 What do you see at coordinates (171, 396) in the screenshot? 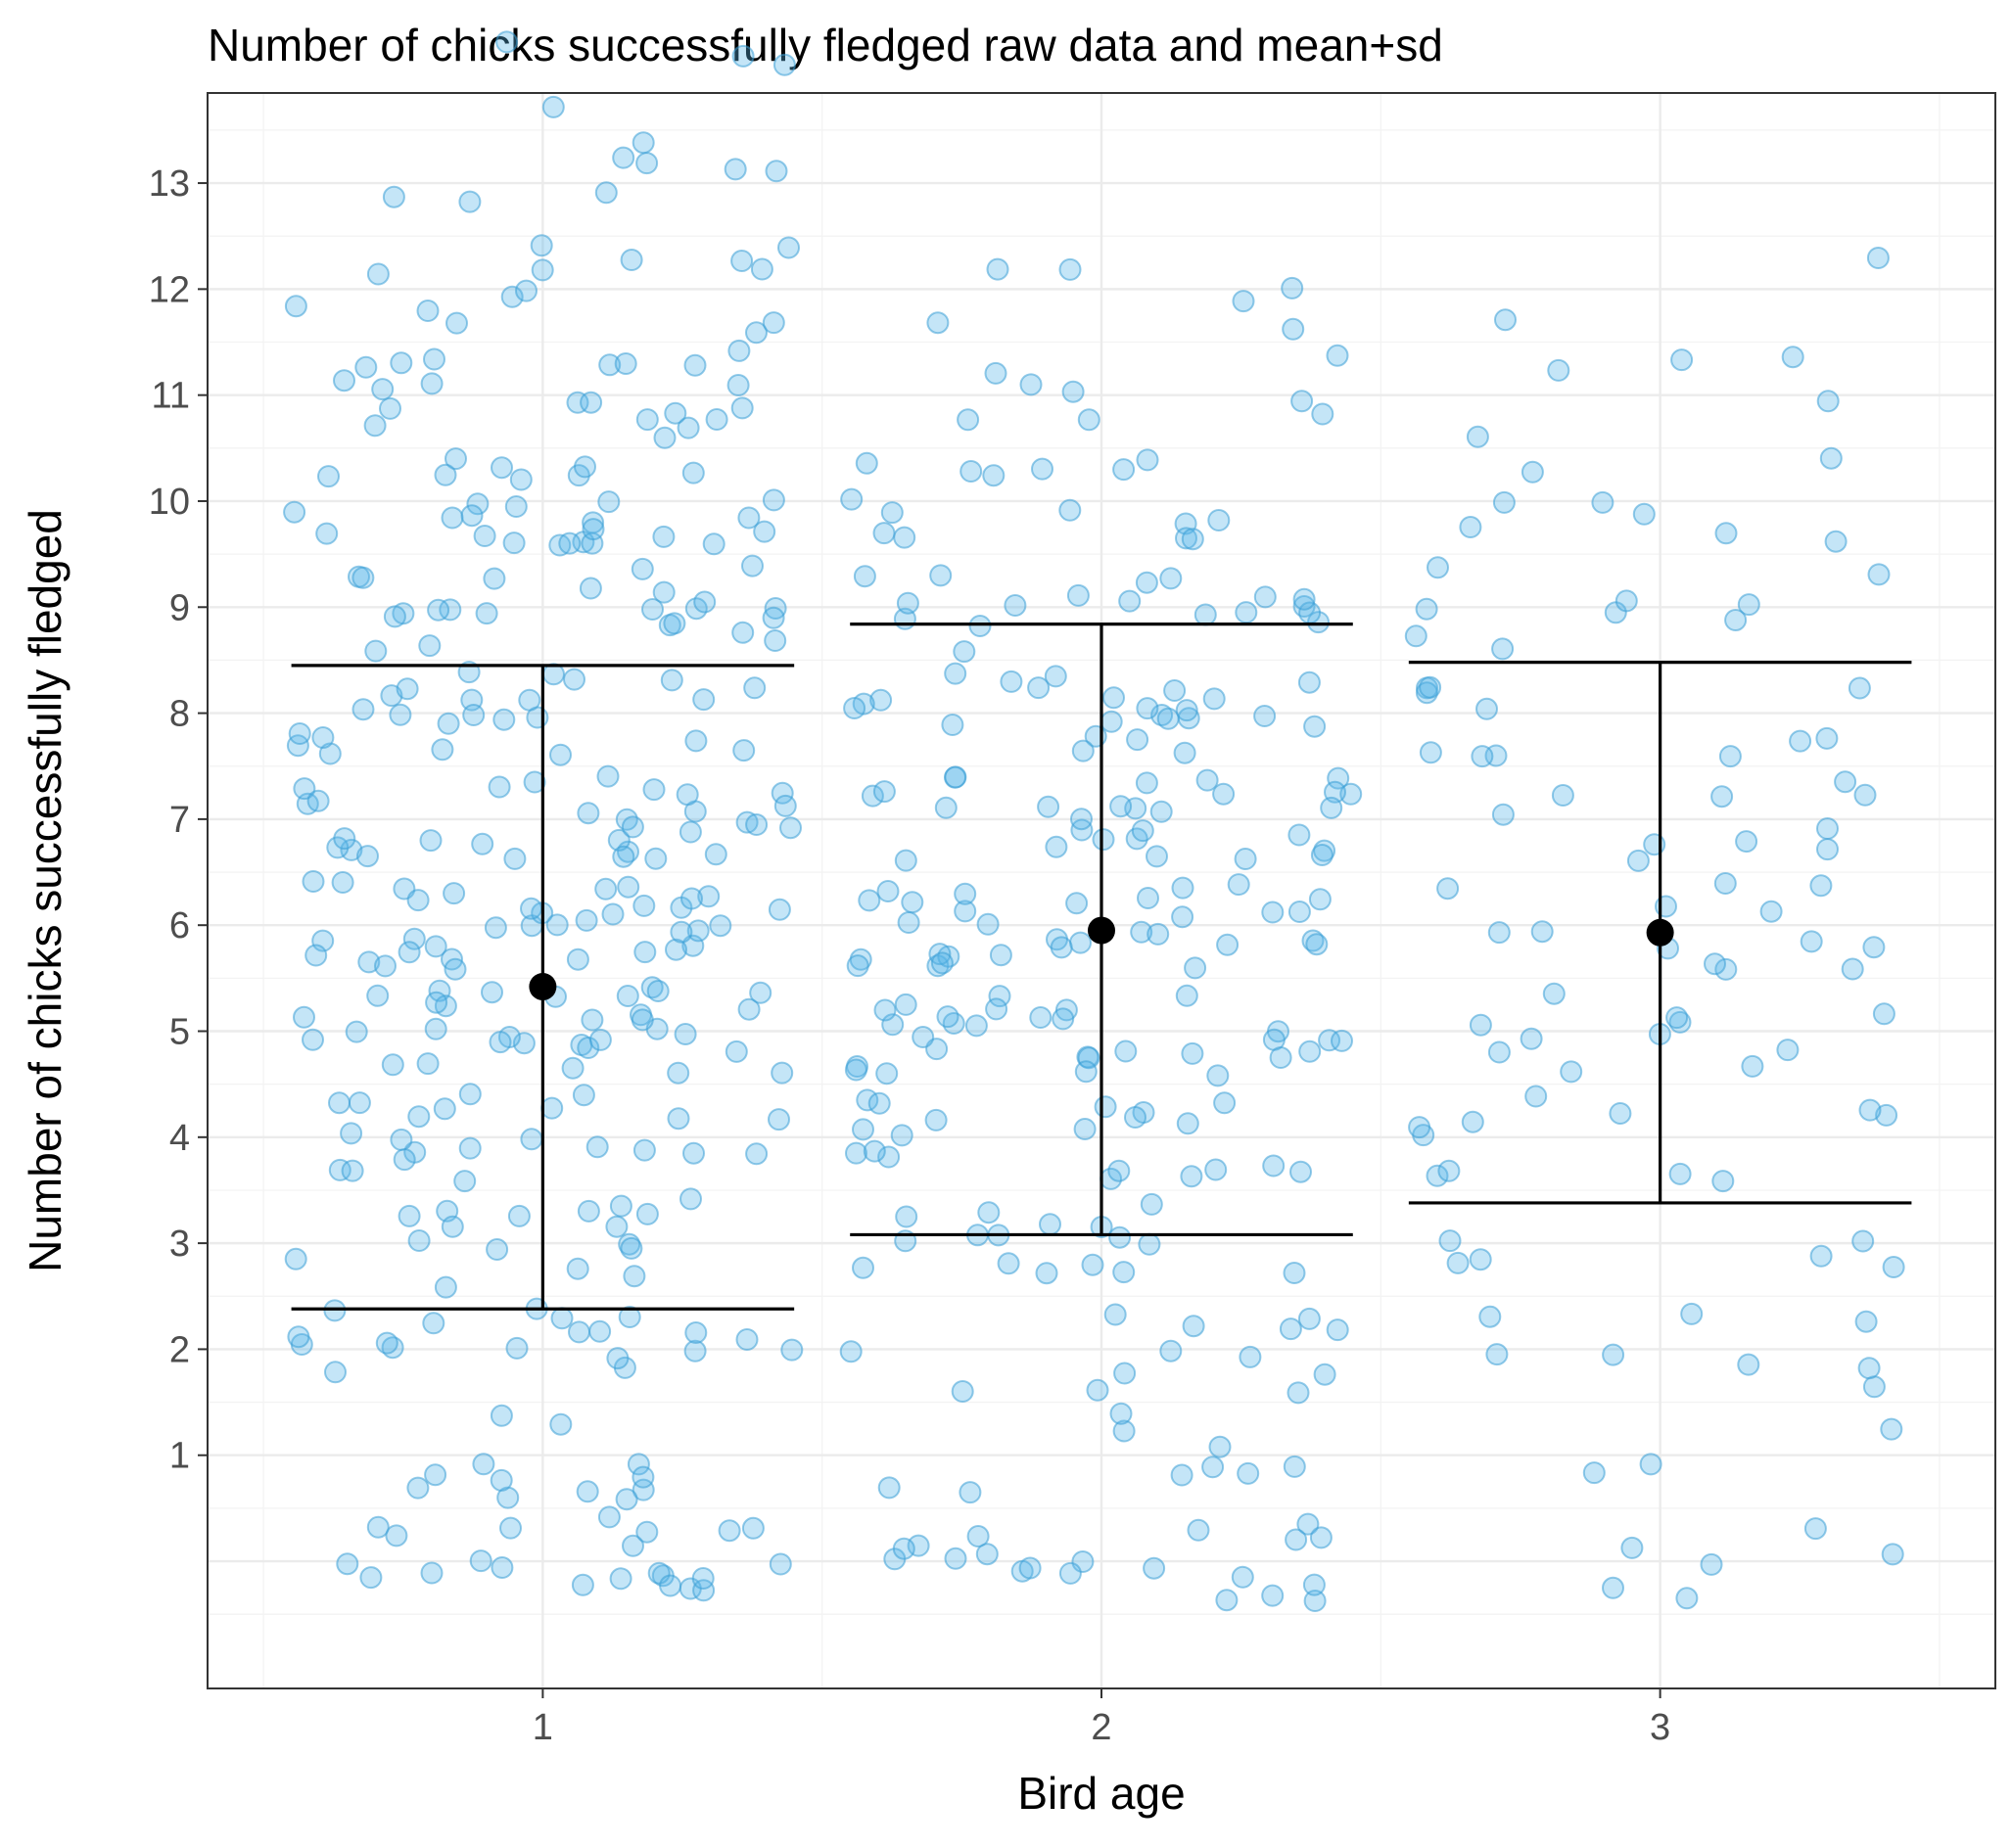
I see `y-tick-label: 11` at bounding box center [171, 396].